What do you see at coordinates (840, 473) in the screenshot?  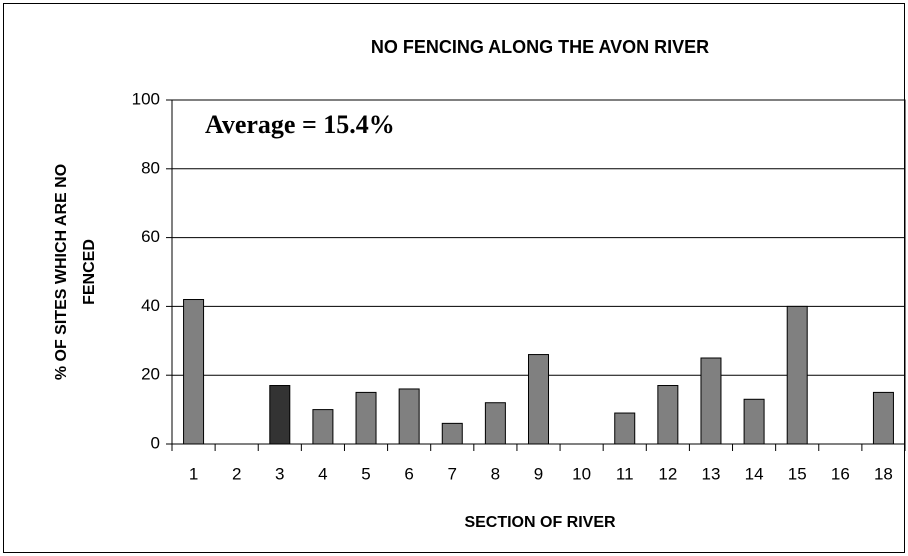 I see `x-tick-label: 16` at bounding box center [840, 473].